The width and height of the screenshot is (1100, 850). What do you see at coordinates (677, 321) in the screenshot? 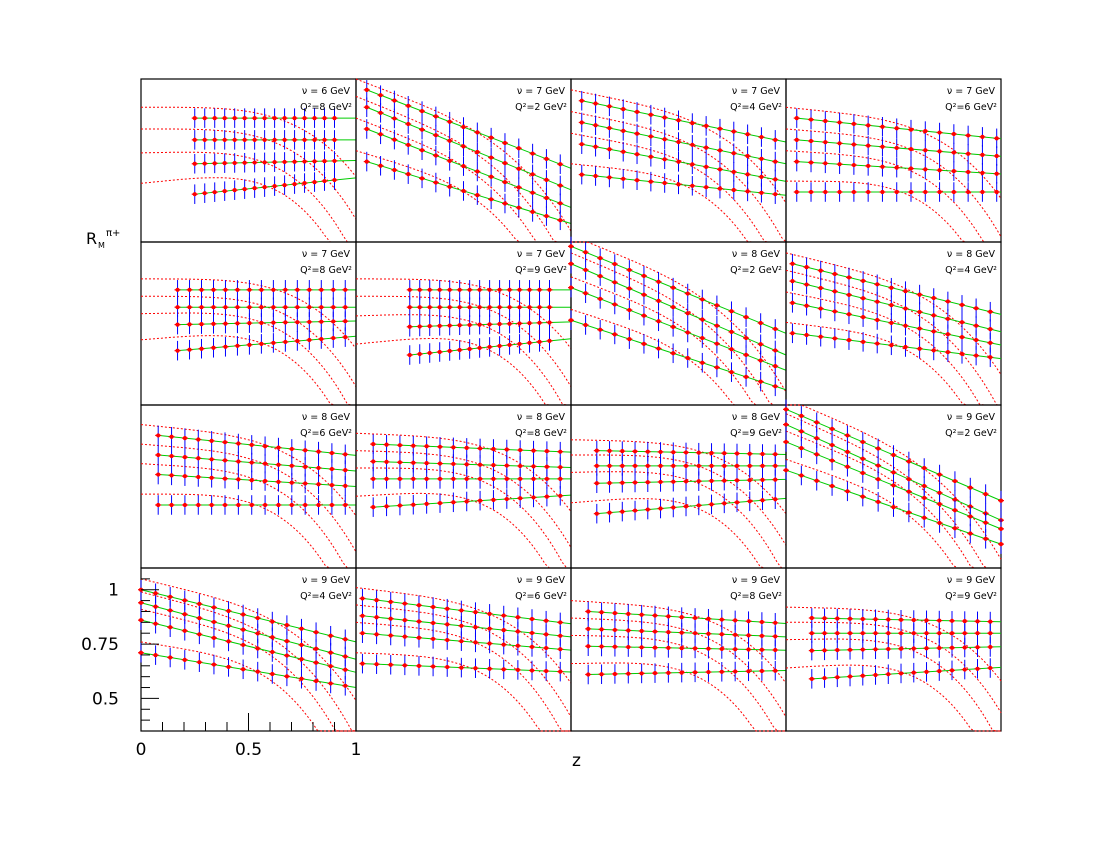
I see `panel-7: ν = 8 GeV Q²=2 GeV²` at bounding box center [677, 321].